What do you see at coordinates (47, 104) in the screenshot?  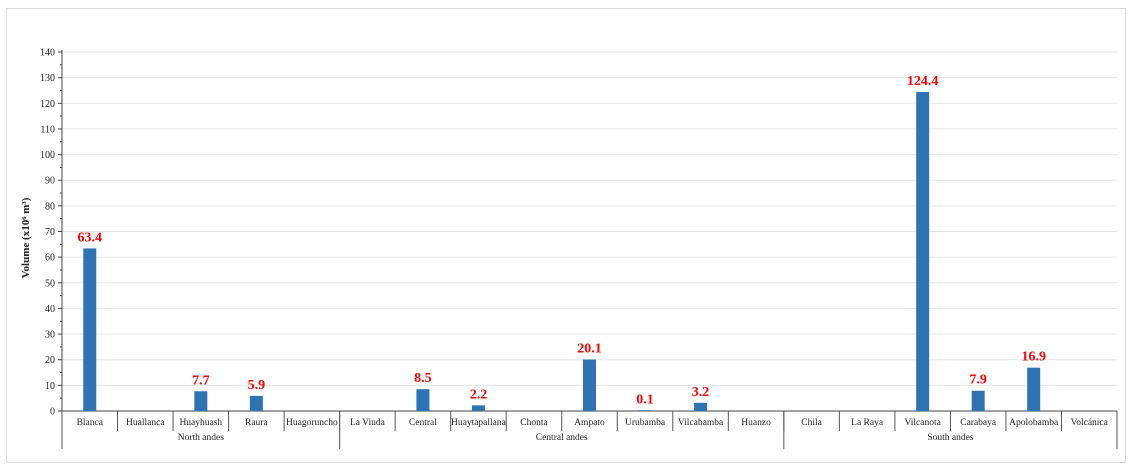 I see `y-tick-label: 120` at bounding box center [47, 104].